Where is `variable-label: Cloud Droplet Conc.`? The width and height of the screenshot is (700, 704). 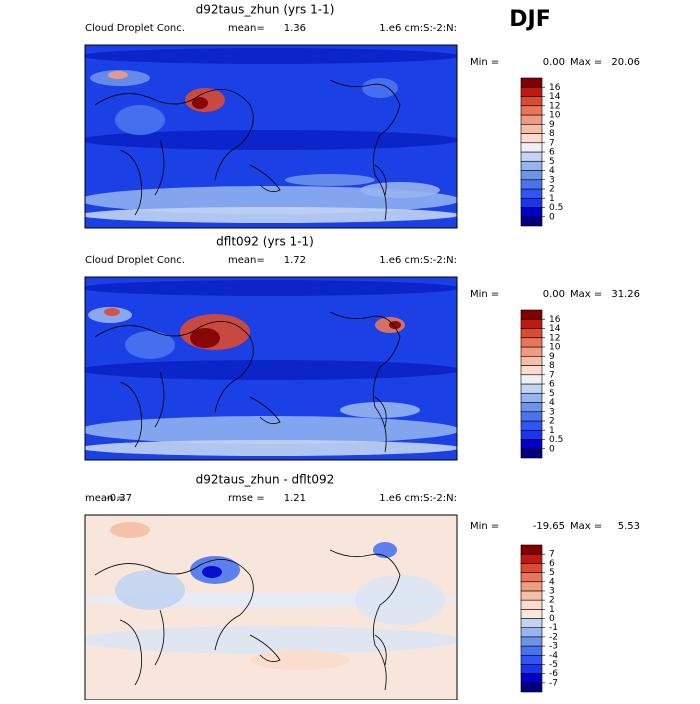 variable-label: Cloud Droplet Conc. is located at coordinates (135, 260).